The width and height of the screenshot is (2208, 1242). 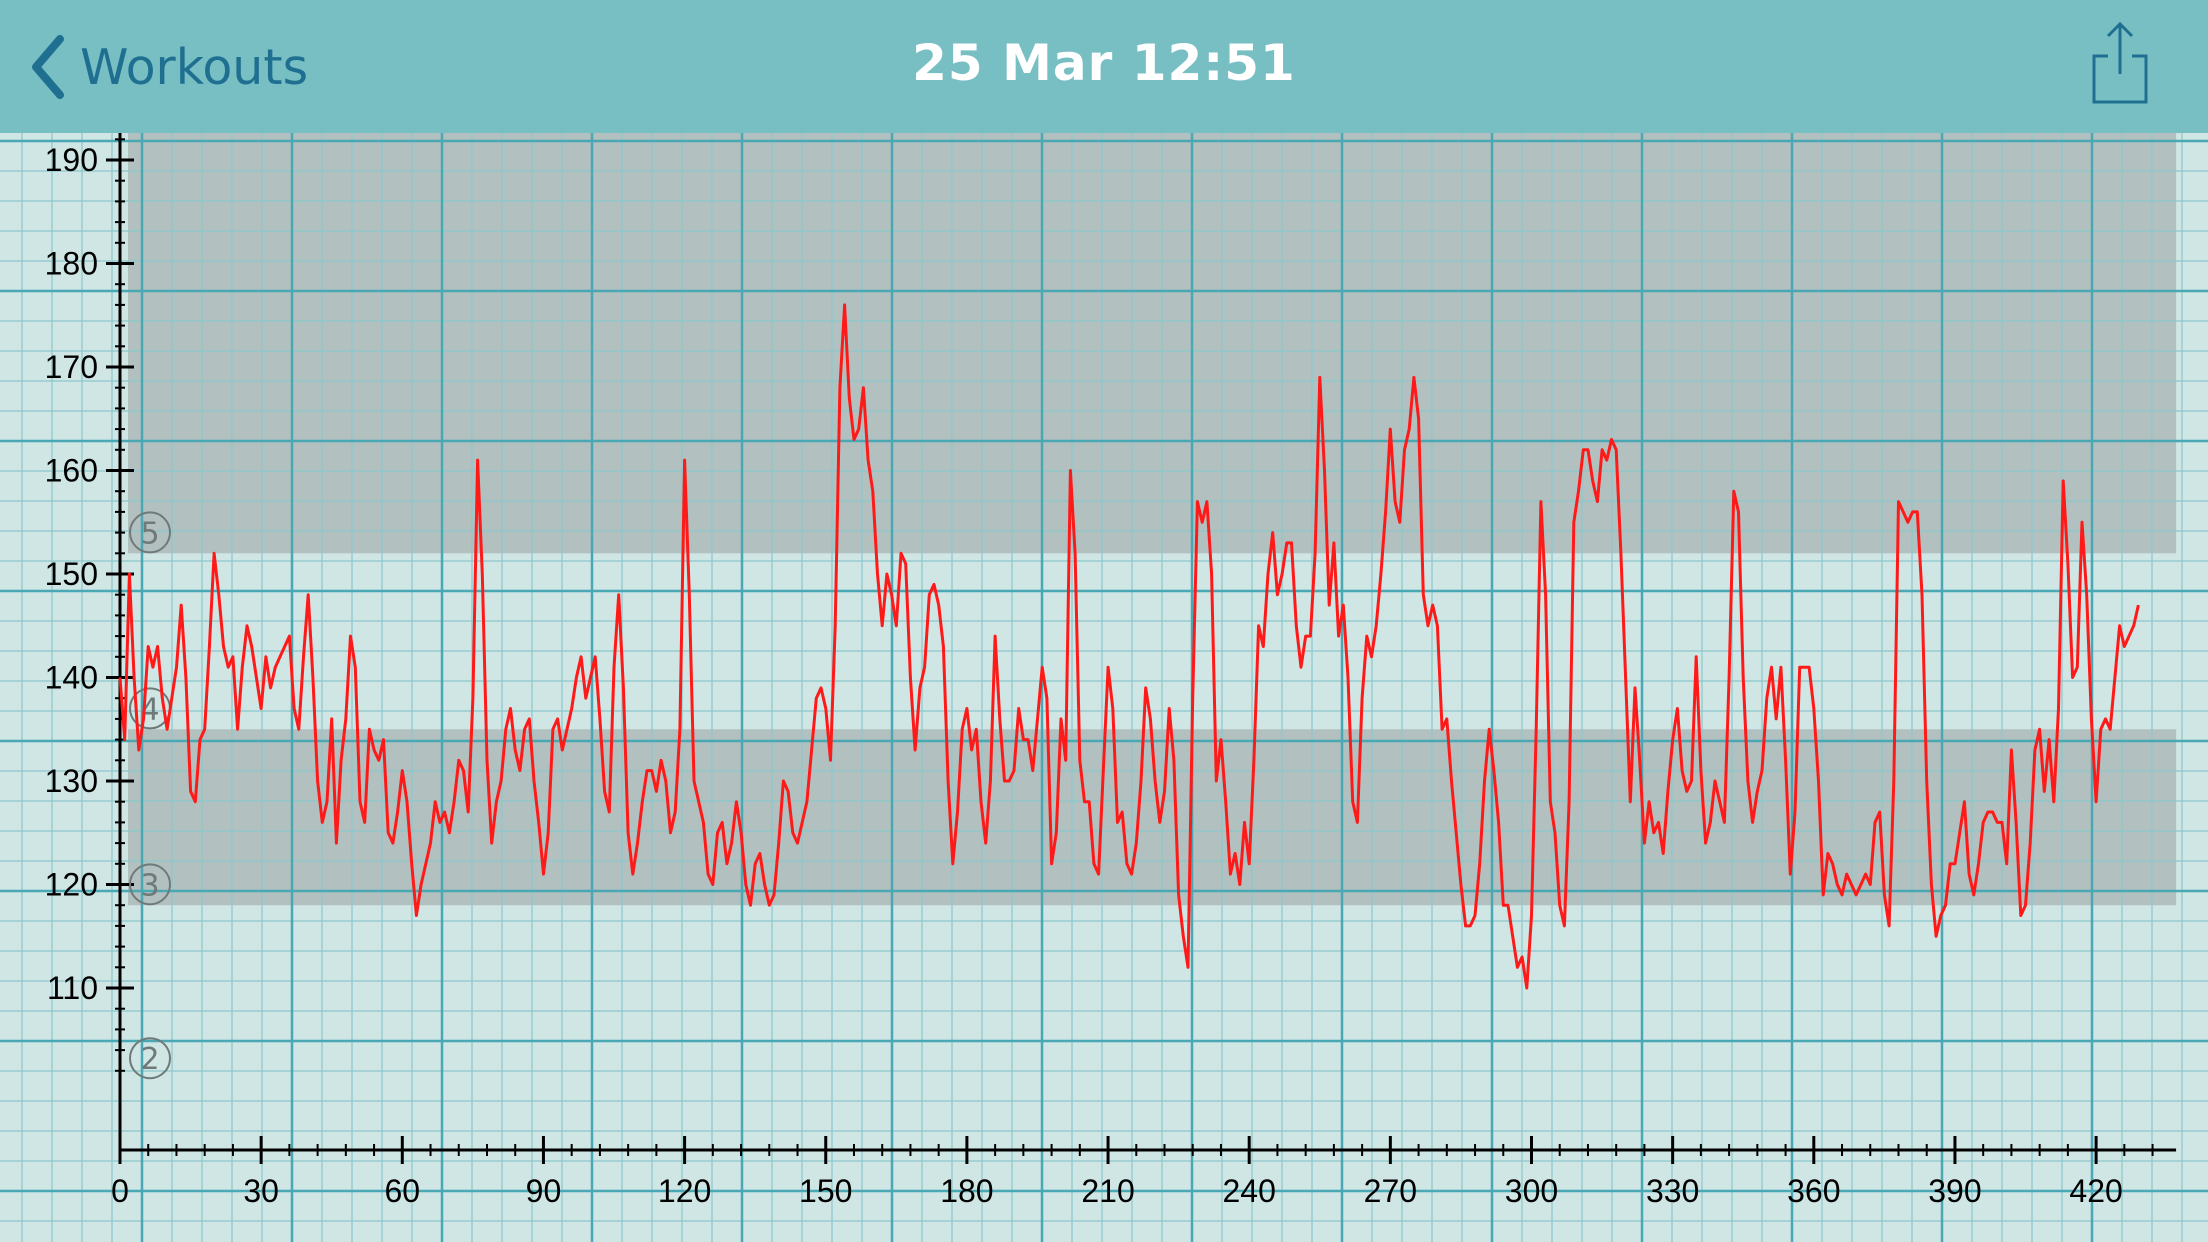 What do you see at coordinates (1390, 1191) in the screenshot?
I see `x-tick-label: 270` at bounding box center [1390, 1191].